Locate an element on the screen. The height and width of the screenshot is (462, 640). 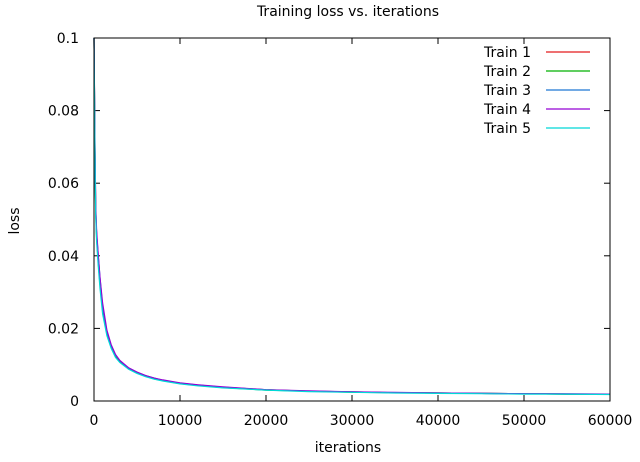
y-tick-label: 0 is located at coordinates (74, 402).